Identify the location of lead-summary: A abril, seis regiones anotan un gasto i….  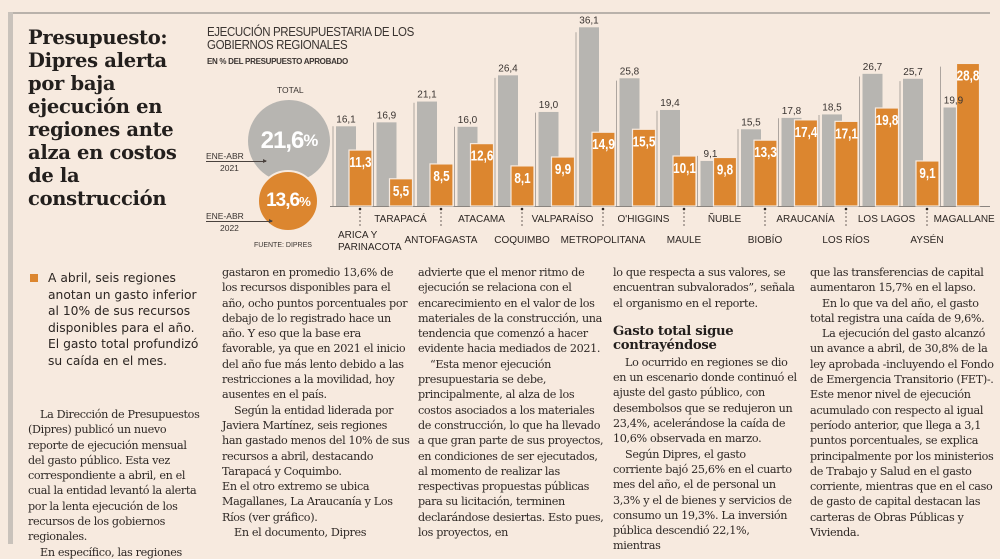
(117, 319).